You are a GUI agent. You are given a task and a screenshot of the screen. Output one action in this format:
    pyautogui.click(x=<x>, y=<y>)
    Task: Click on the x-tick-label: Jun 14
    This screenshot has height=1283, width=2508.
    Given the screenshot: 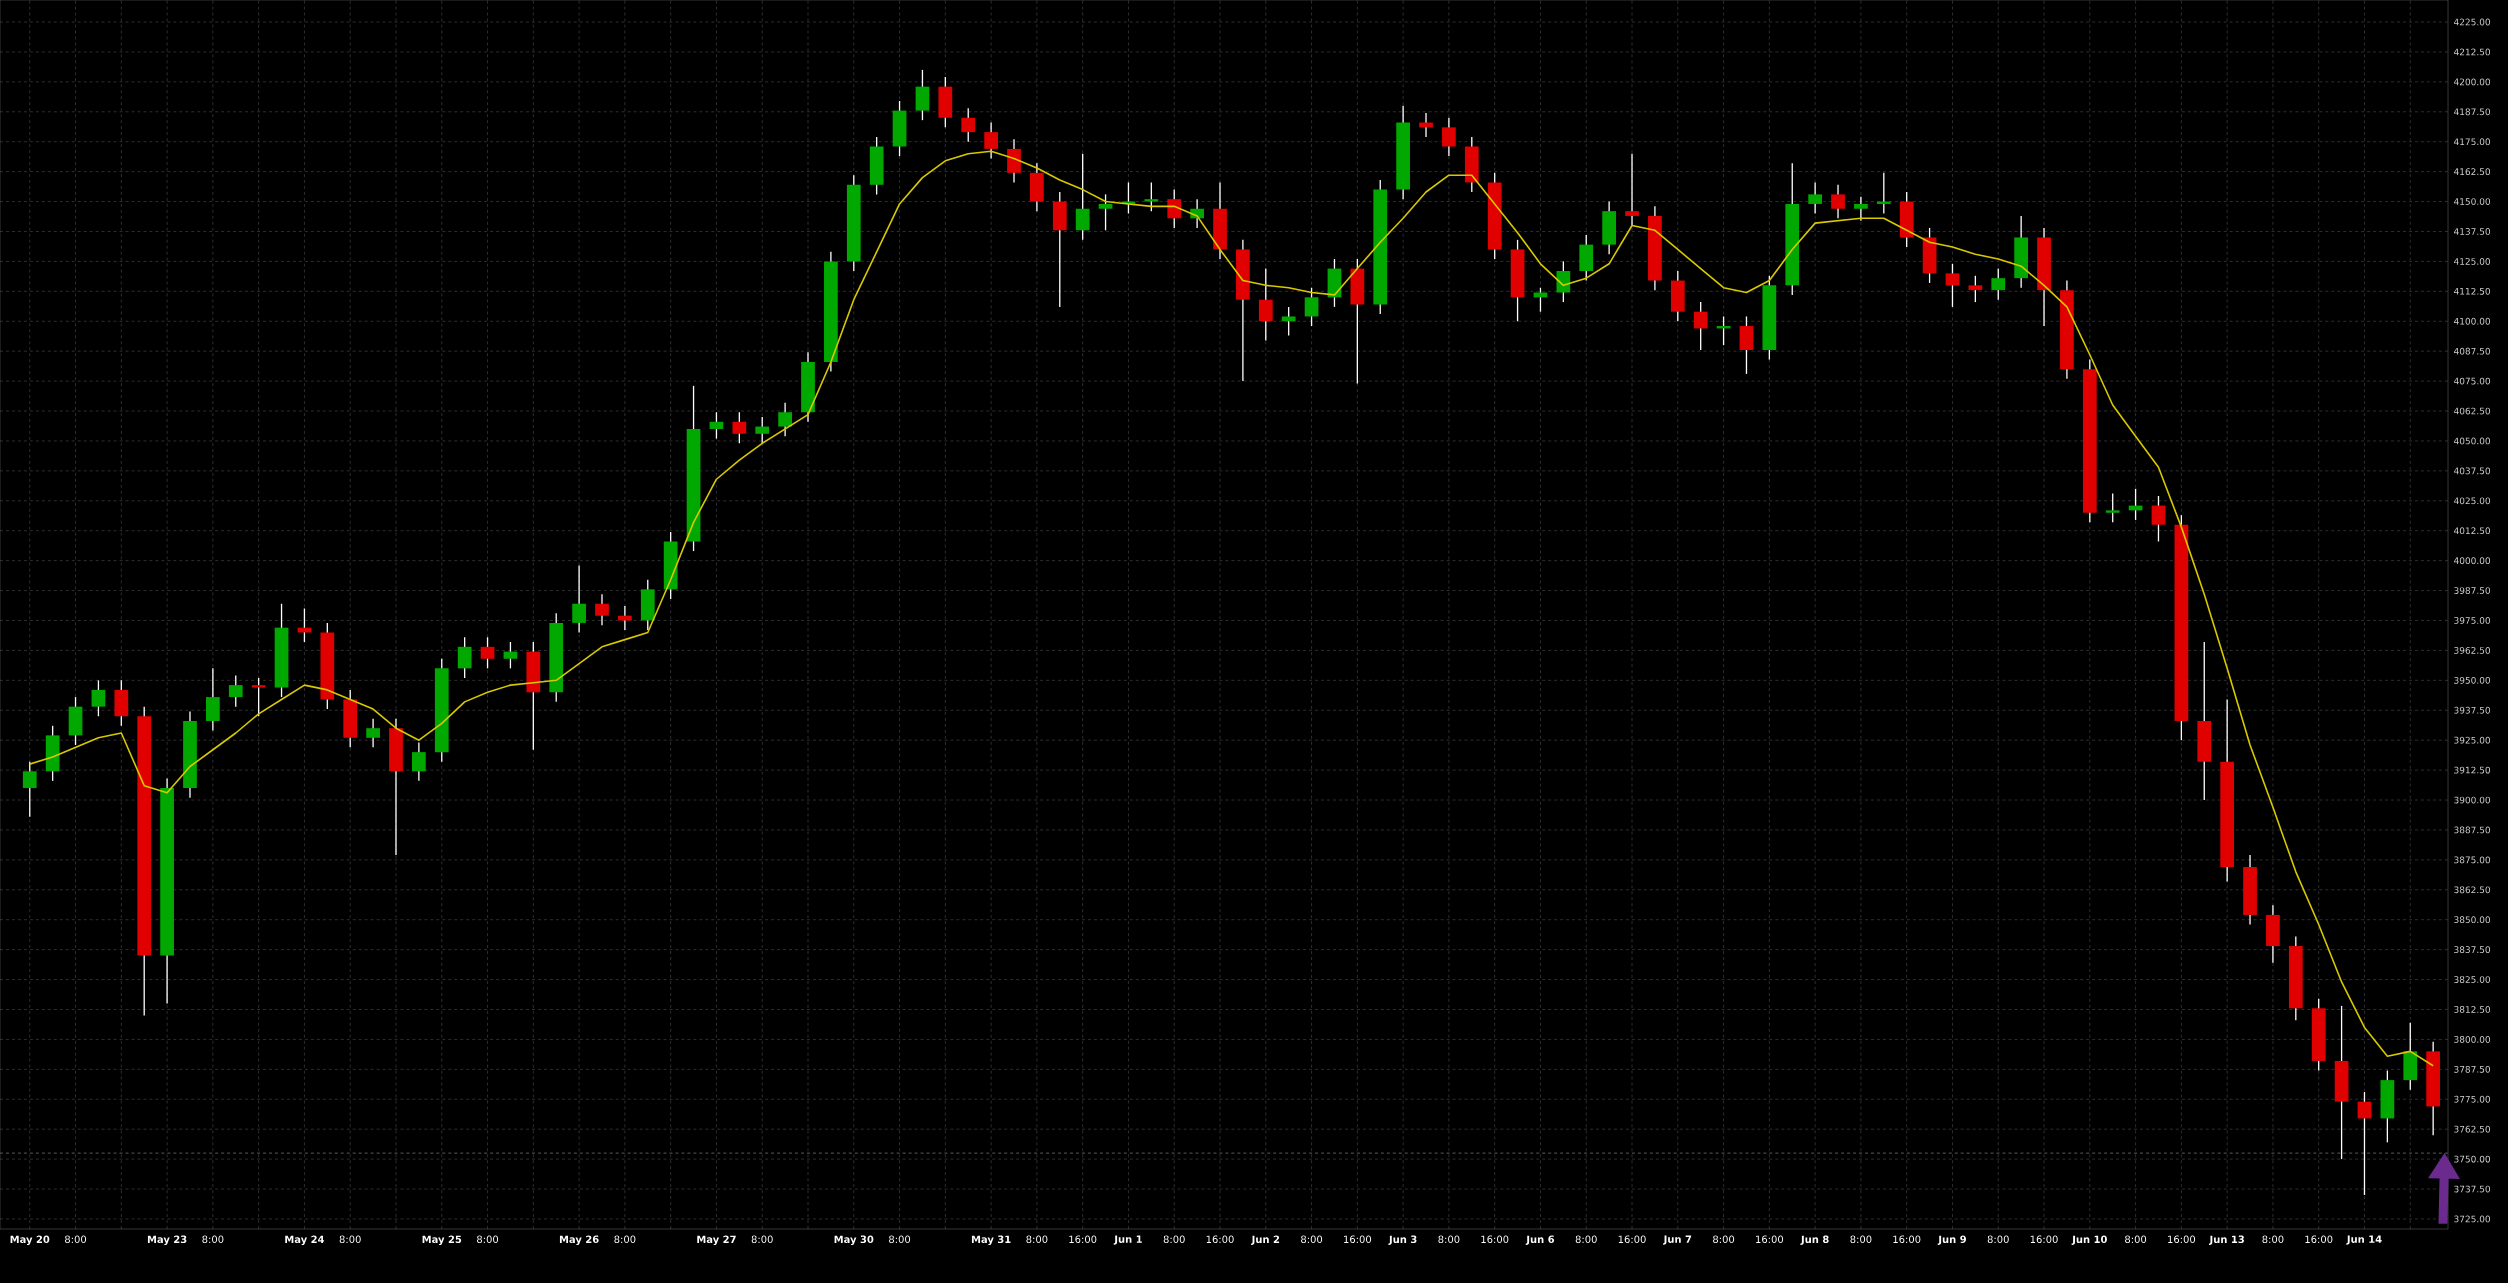 What is the action you would take?
    pyautogui.click(x=2364, y=1240)
    